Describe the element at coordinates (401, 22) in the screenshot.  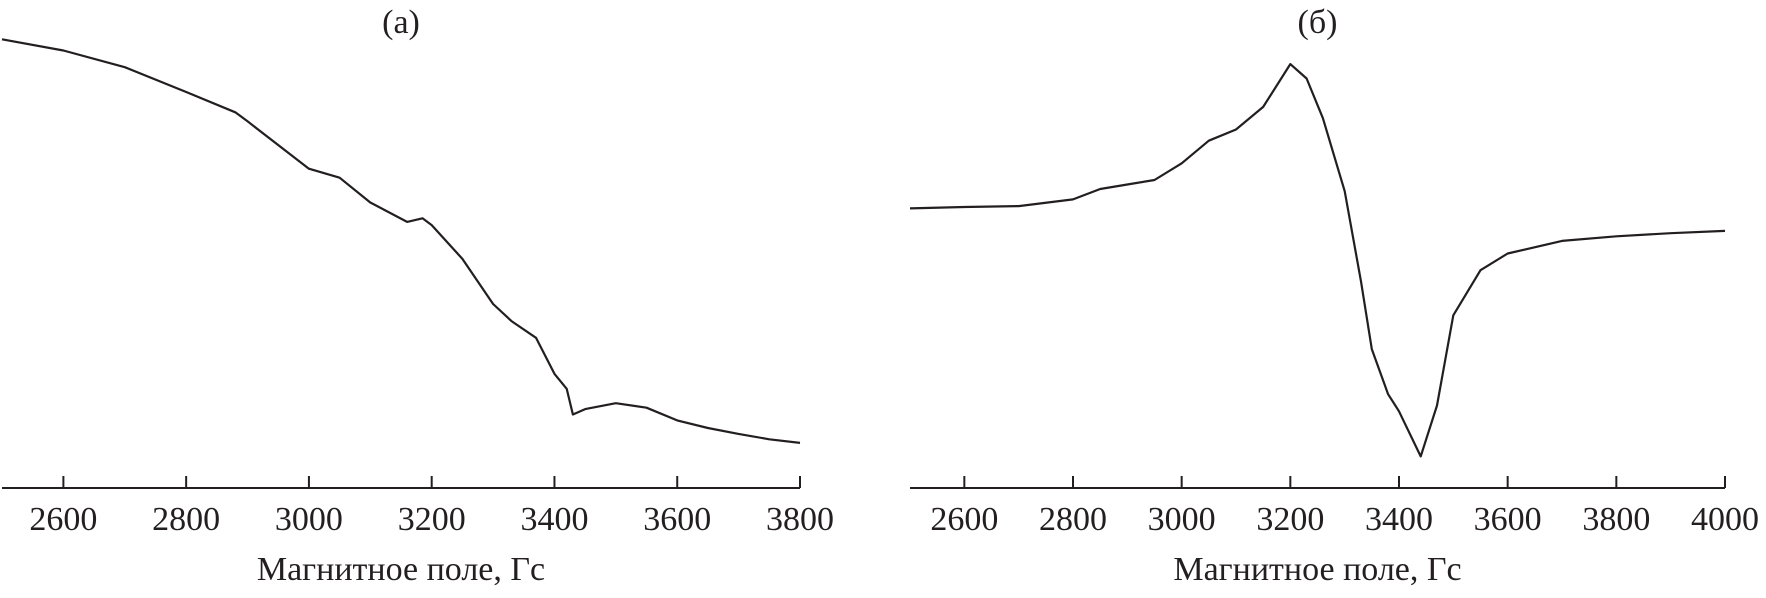
I see `panel-title: (а)` at that location.